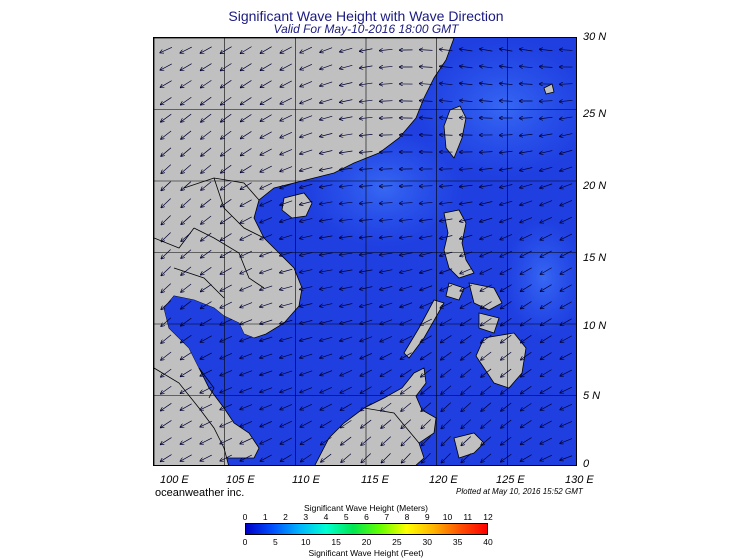 The image size is (755, 560). What do you see at coordinates (275, 542) in the screenshot?
I see `colorbar-feet-tick: 5` at bounding box center [275, 542].